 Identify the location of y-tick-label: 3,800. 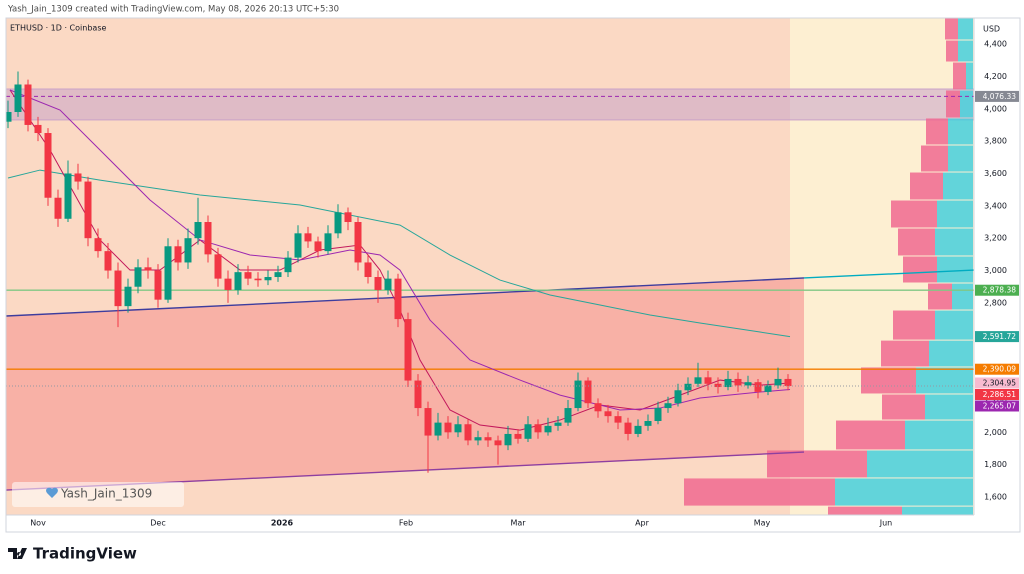
(995, 141).